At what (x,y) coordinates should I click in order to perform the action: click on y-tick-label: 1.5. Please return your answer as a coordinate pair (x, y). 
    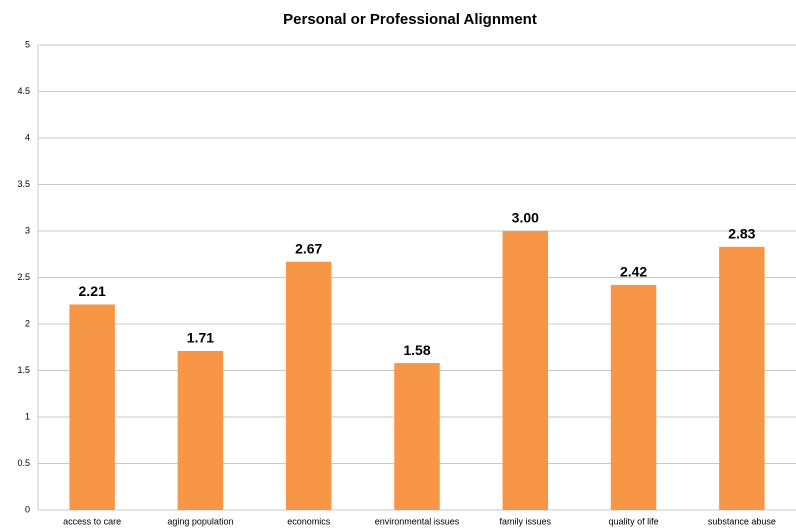
    Looking at the image, I should click on (23, 370).